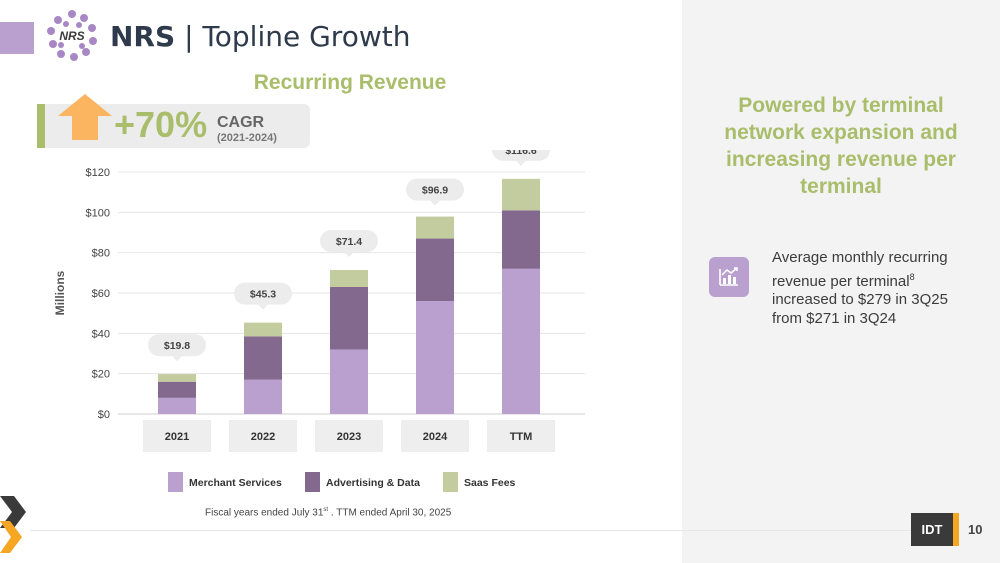 Image resolution: width=1000 pixels, height=563 pixels. I want to click on category-label: 2021, so click(177, 437).